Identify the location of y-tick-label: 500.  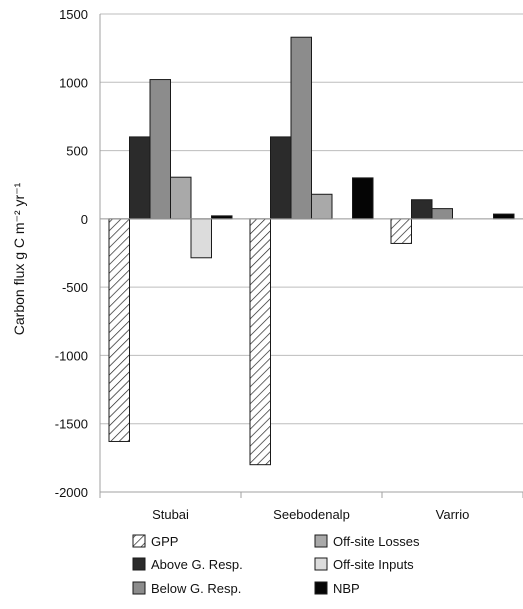
(77, 151).